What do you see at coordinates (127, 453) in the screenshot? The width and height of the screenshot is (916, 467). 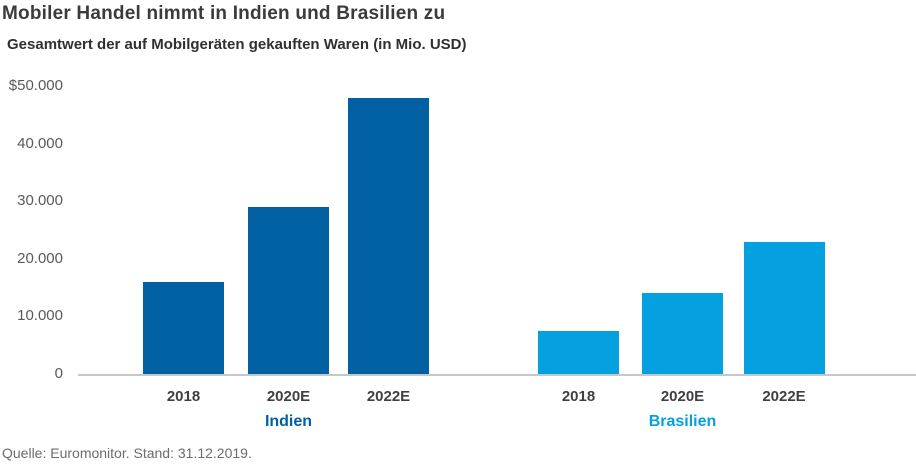 I see `source-note: Quelle: Euromonitor. Stand: 31.12.2019.` at bounding box center [127, 453].